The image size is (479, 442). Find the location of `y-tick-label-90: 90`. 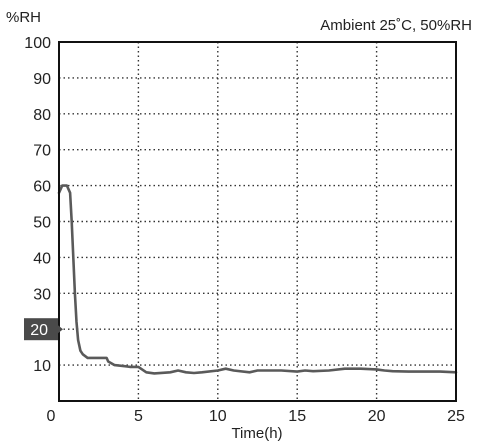

y-tick-label-90: 90 is located at coordinates (42, 79).